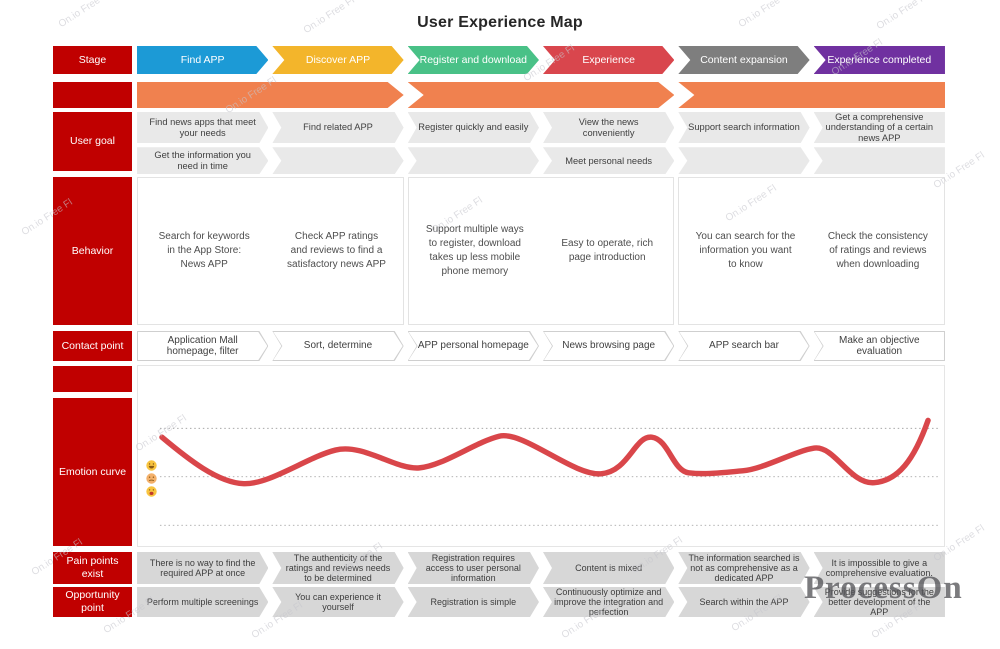  I want to click on label-banner-spacer, so click(92, 95).